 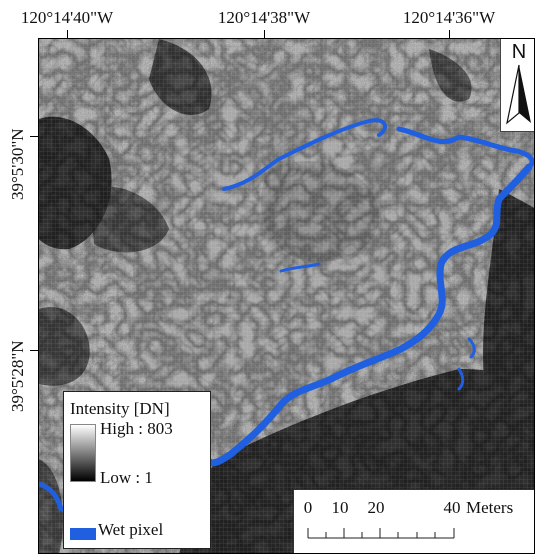 I want to click on scale-unit: Meters, so click(x=490, y=507).